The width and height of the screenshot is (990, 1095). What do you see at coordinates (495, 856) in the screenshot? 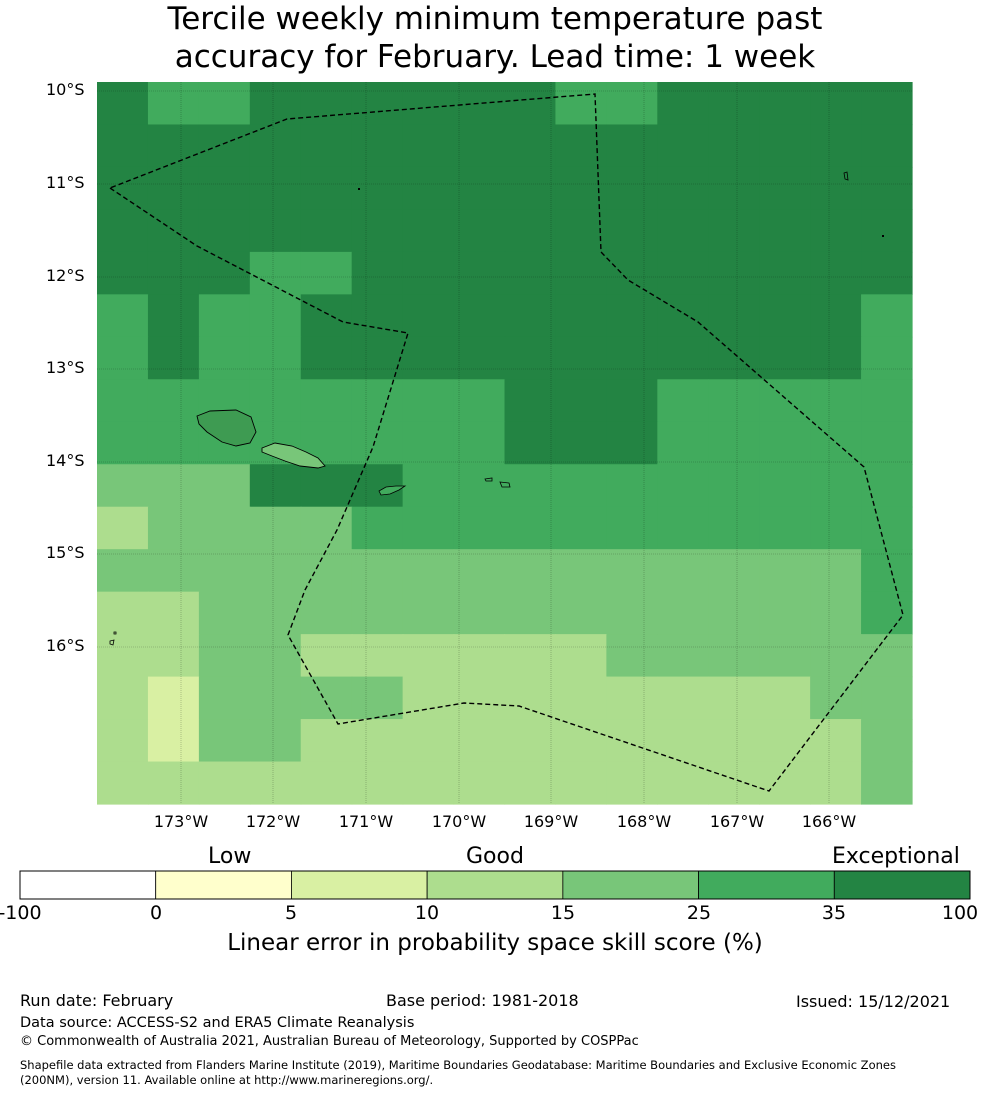
I see `category-good: Good` at bounding box center [495, 856].